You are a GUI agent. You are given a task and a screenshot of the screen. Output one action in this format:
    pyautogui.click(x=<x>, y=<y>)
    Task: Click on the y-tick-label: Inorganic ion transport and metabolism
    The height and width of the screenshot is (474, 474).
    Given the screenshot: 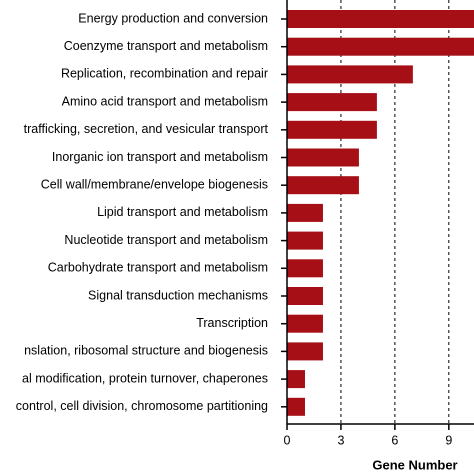 What is the action you would take?
    pyautogui.click(x=160, y=157)
    